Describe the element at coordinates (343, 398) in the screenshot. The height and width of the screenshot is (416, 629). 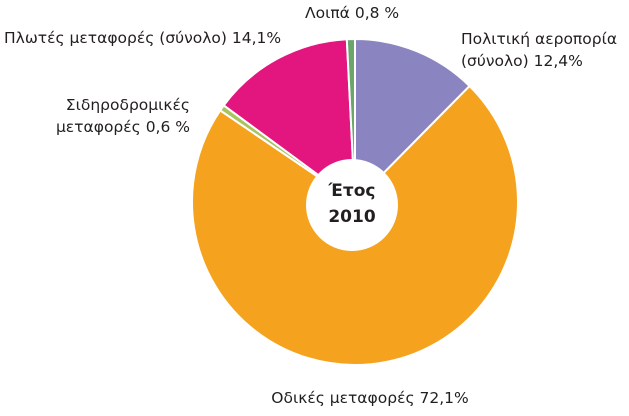
I see `category-label: Οδικές μεταφορές` at that location.